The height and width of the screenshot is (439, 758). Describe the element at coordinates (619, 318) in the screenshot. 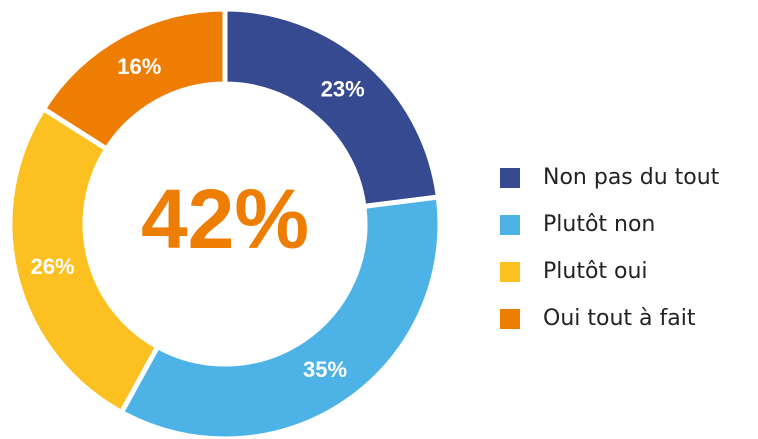

I see `legend-label: Oui tout à fait` at that location.